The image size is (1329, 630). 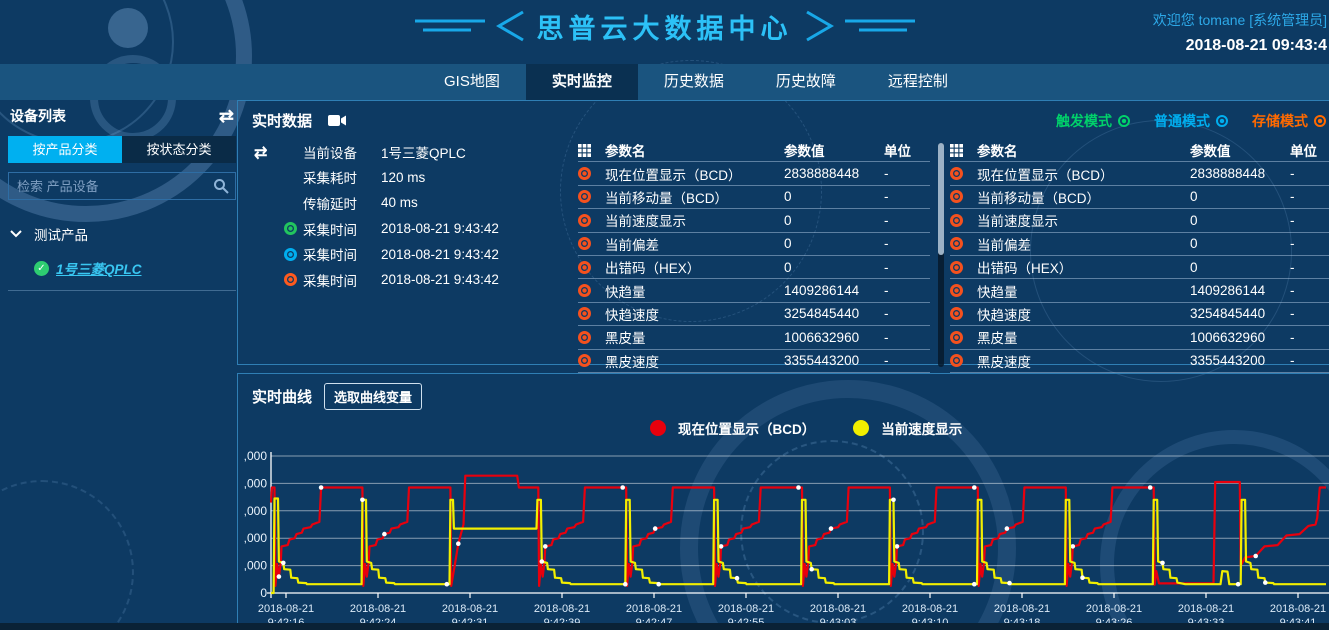 What do you see at coordinates (997, 339) in the screenshot?
I see `param-name: 黑皮量` at bounding box center [997, 339].